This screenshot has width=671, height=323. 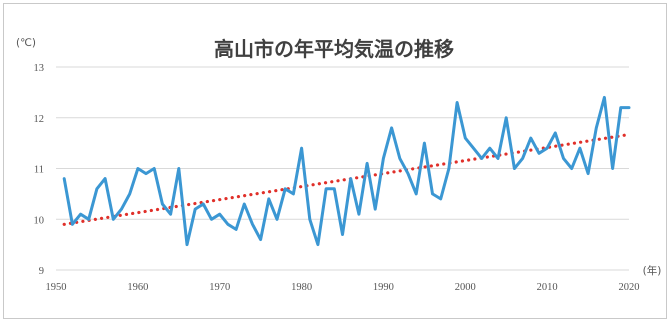 I want to click on x-tick-label: 1980, so click(x=301, y=287).